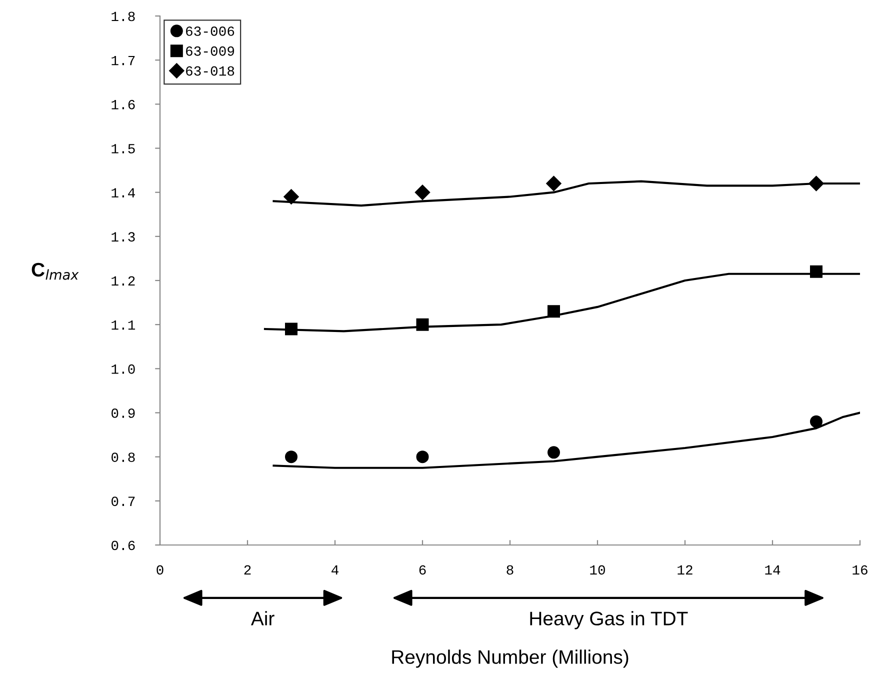  Describe the element at coordinates (422, 570) in the screenshot. I see `x-tick-label: 6` at that location.